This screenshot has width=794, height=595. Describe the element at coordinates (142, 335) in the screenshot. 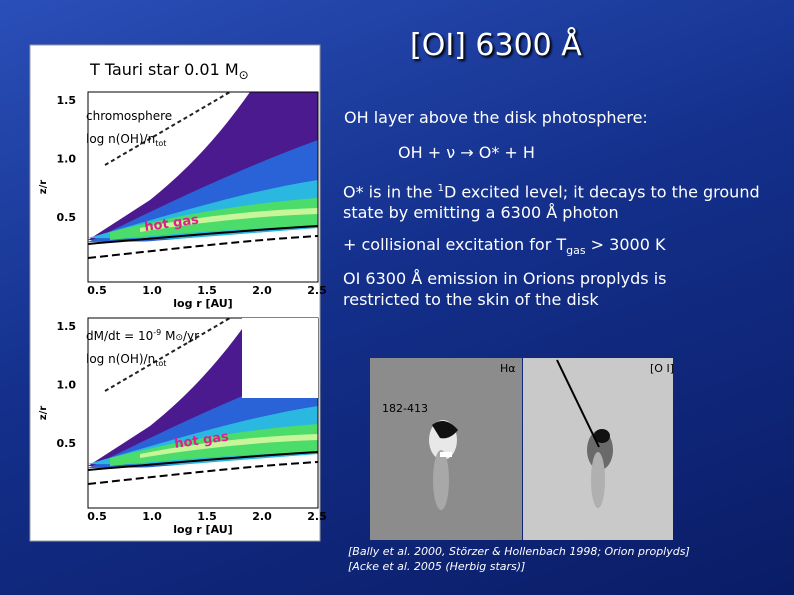

I see `plot-label: dM/dt = 10-9 M⊙/yr` at that location.